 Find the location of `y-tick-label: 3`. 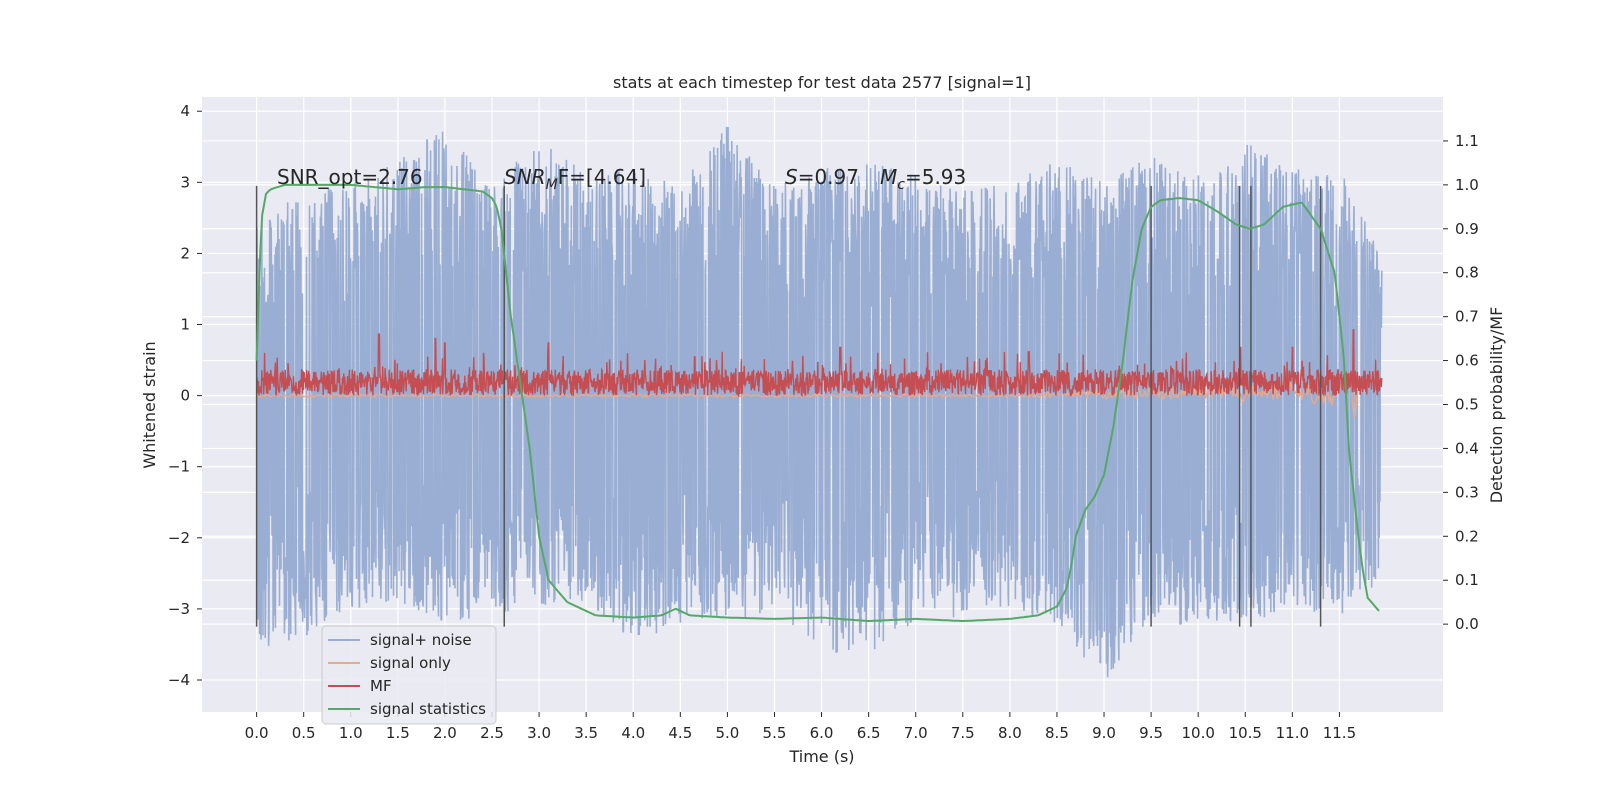

y-tick-label: 3 is located at coordinates (185, 182).